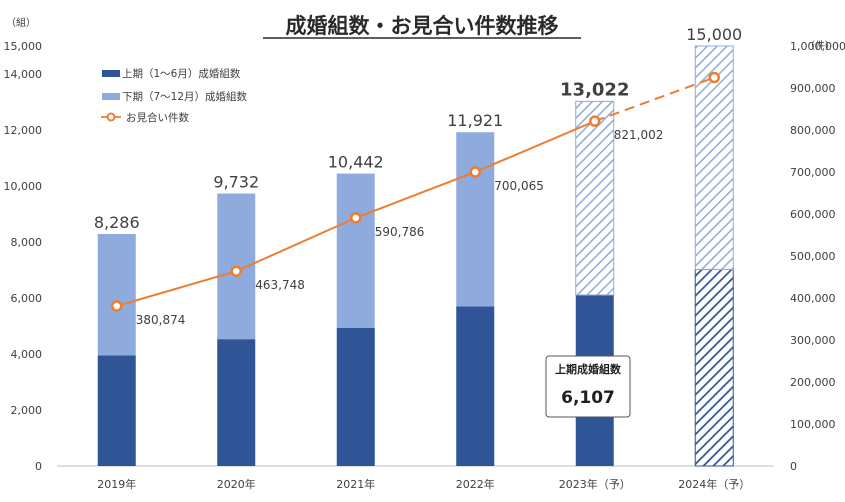 This screenshot has height=502, width=845. What do you see at coordinates (117, 222) in the screenshot?
I see `total-label: 8,286` at bounding box center [117, 222].